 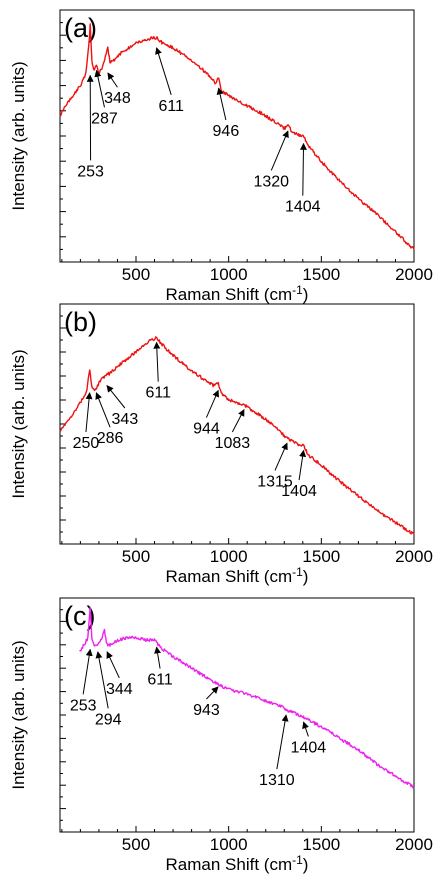 I want to click on panel-label: (b), so click(x=80, y=322).